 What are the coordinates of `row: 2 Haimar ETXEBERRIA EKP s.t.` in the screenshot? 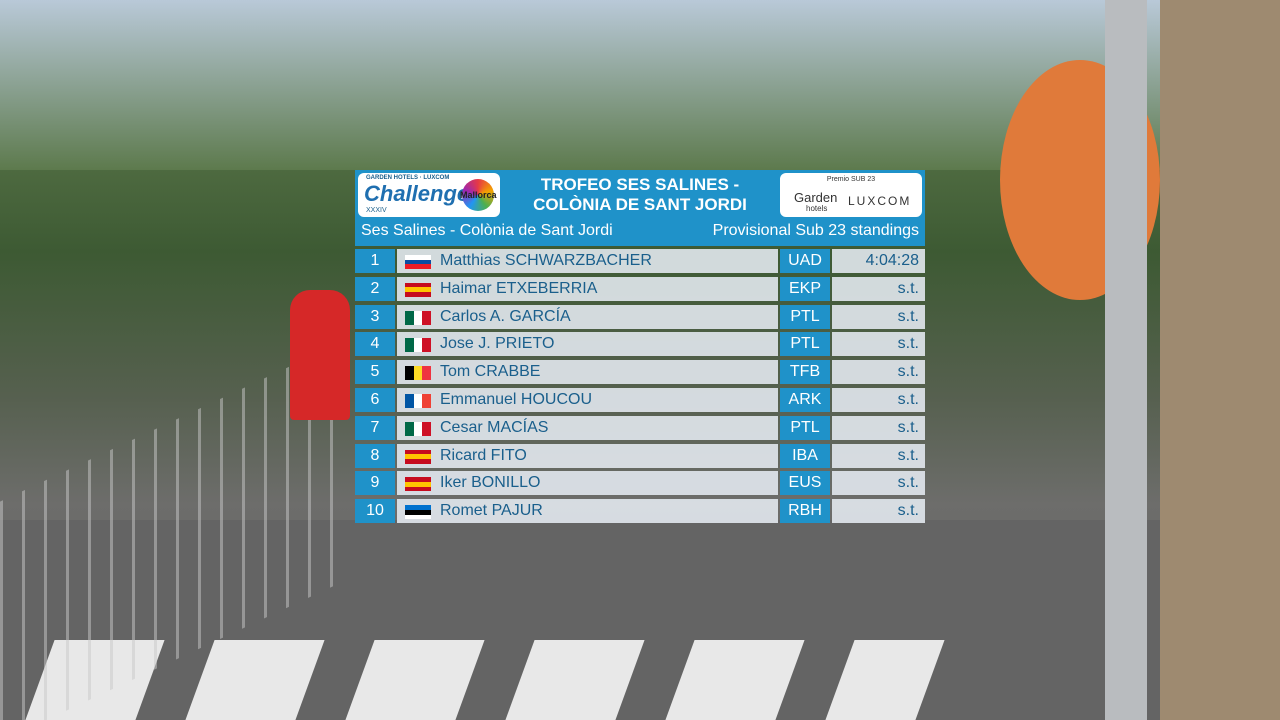 It's located at (640, 288).